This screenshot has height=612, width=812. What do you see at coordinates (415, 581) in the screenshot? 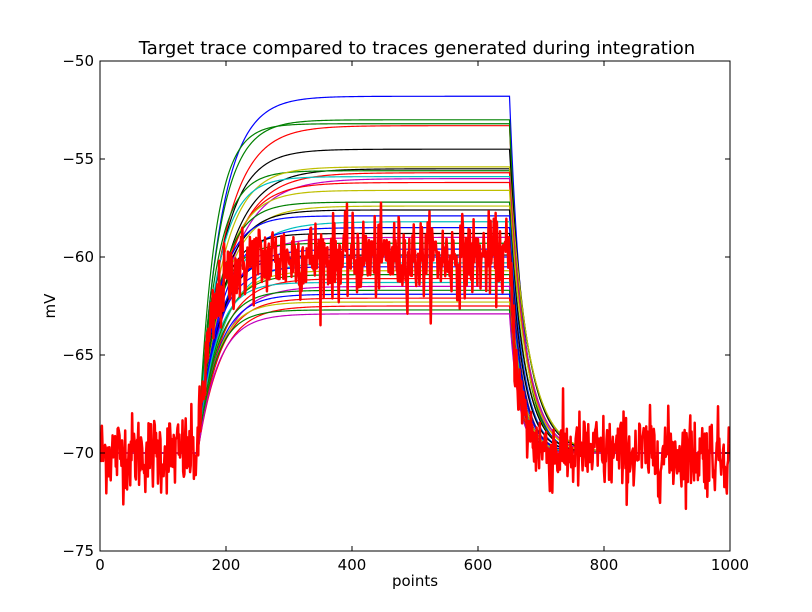
I see `x-axis-label: points` at bounding box center [415, 581].